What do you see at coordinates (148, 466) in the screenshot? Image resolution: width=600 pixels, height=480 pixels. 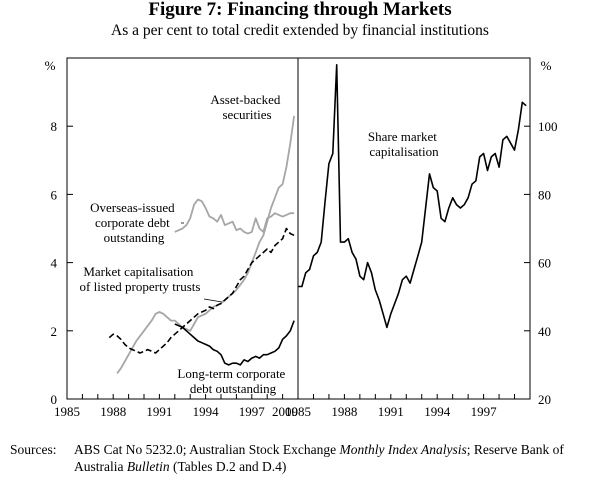 I see `sources-publication-2: Bulletin` at bounding box center [148, 466].